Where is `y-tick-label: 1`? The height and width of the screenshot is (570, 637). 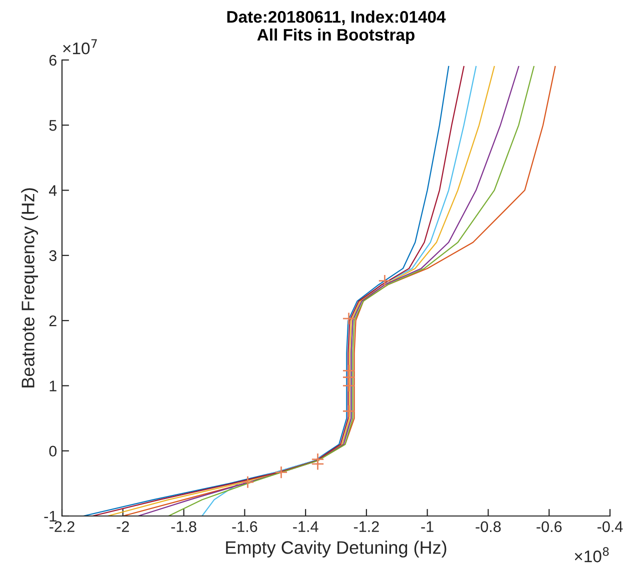
y-tick-label: 1 is located at coordinates (53, 386).